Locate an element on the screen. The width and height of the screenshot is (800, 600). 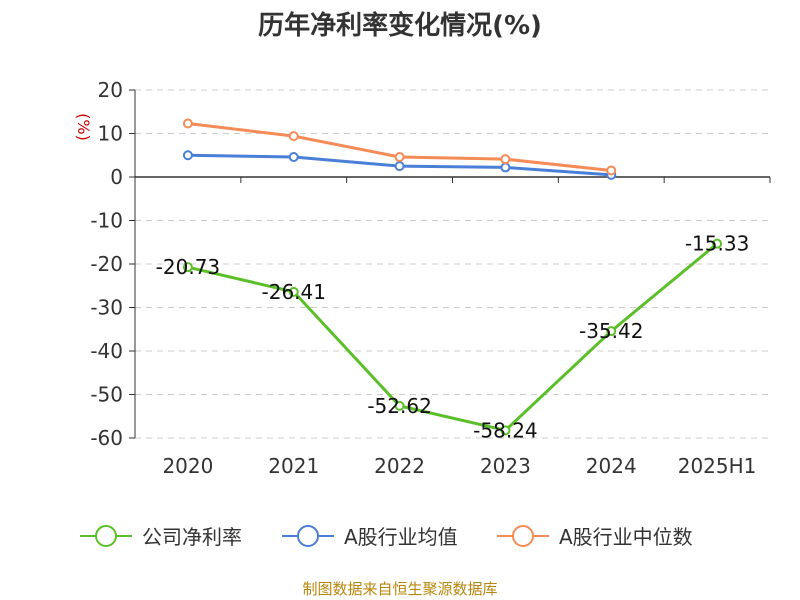
chart-title: 历年净利率变化情况(%) is located at coordinates (400, 25).